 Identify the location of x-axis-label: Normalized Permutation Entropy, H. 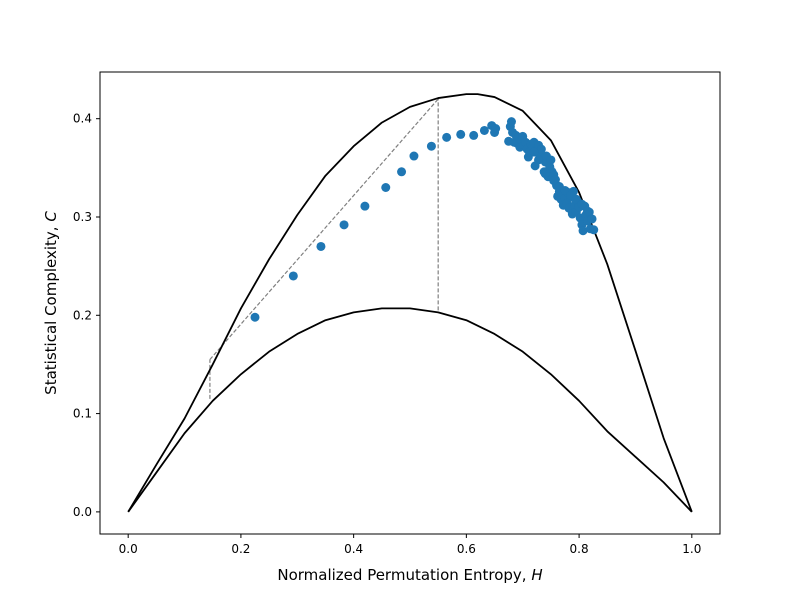
(409, 575).